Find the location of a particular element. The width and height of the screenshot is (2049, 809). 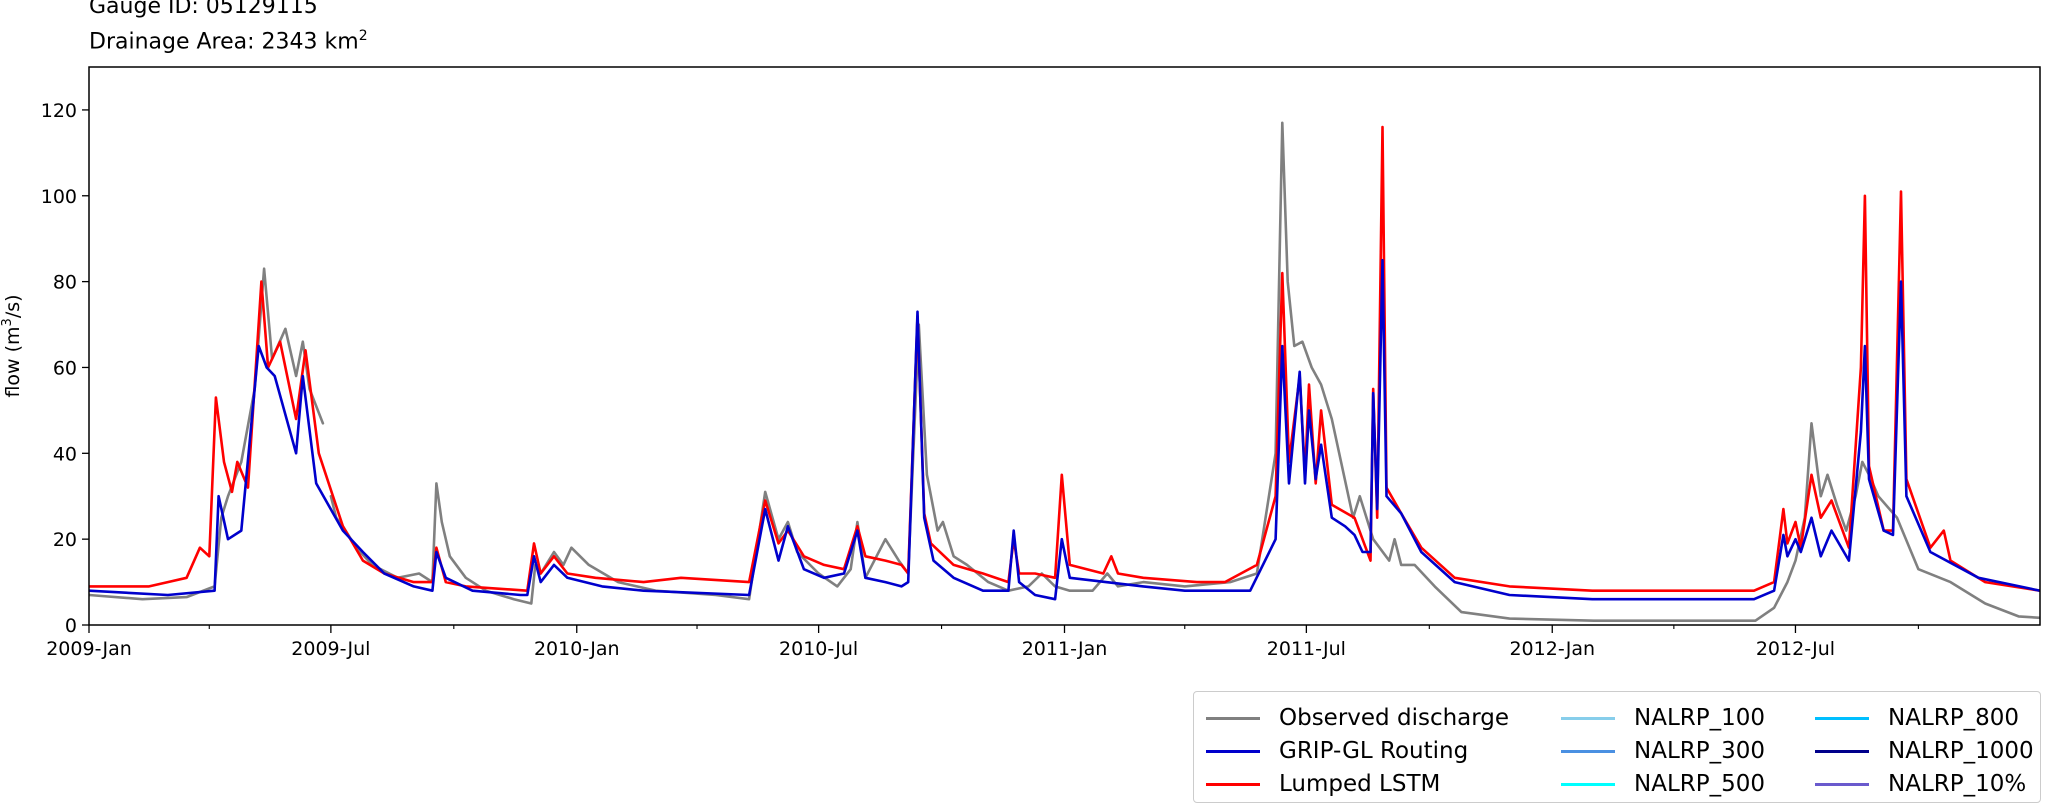

drainage-area-label: Drainage Area: 2343 km2 is located at coordinates (228, 41).